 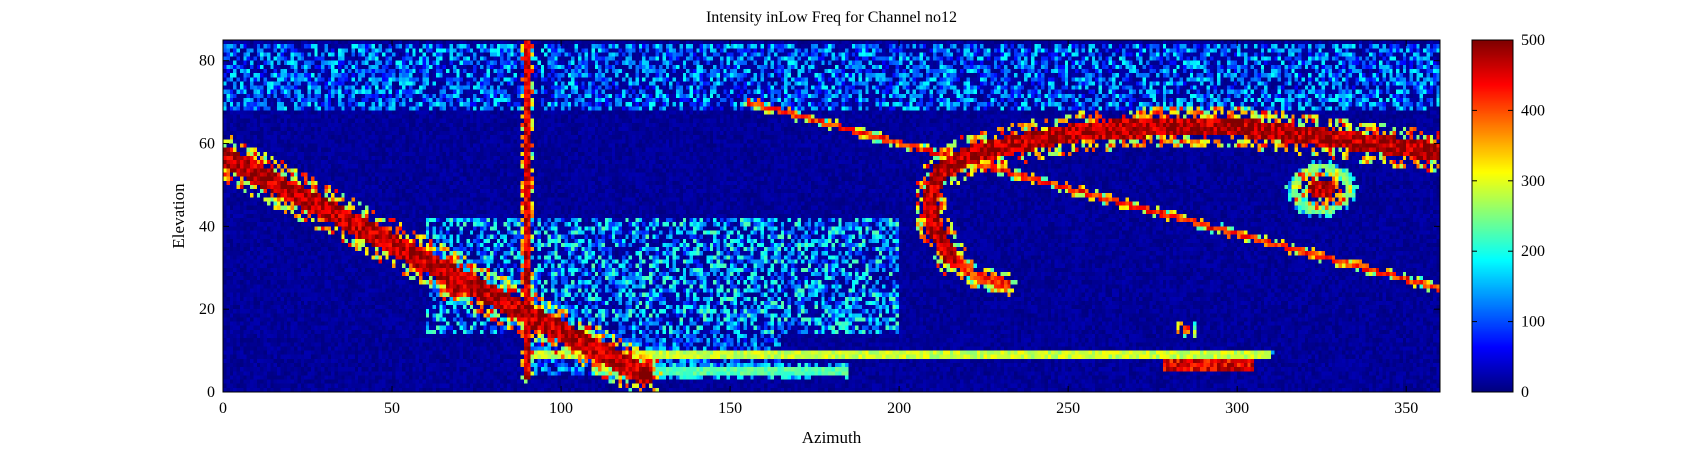 What do you see at coordinates (392, 408) in the screenshot?
I see `x-tick-label: 50` at bounding box center [392, 408].